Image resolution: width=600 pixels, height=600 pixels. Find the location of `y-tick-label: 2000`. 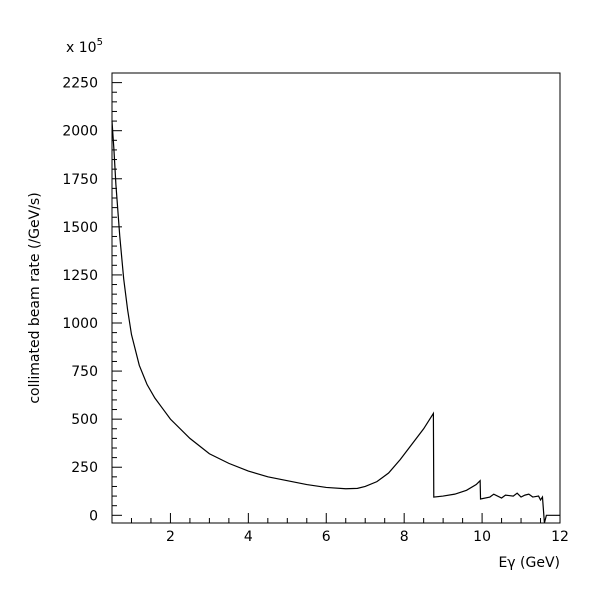

y-tick-label: 2000 is located at coordinates (80, 132).